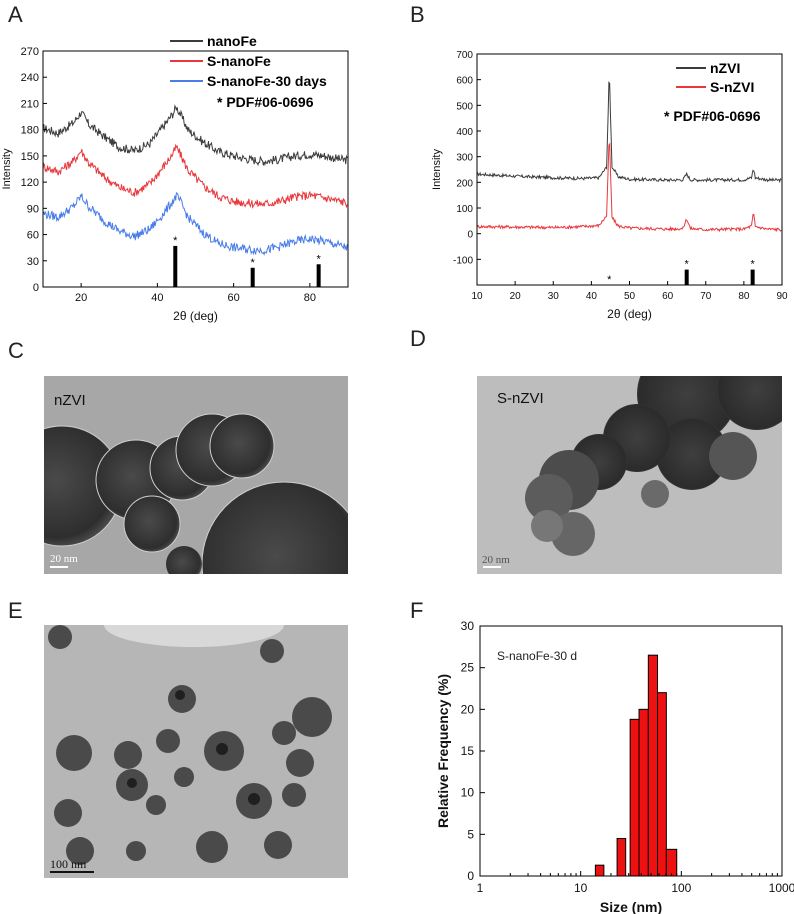 This screenshot has width=794, height=914. I want to click on tem-image-nzvi: nZVI 20 nm, so click(196, 475).